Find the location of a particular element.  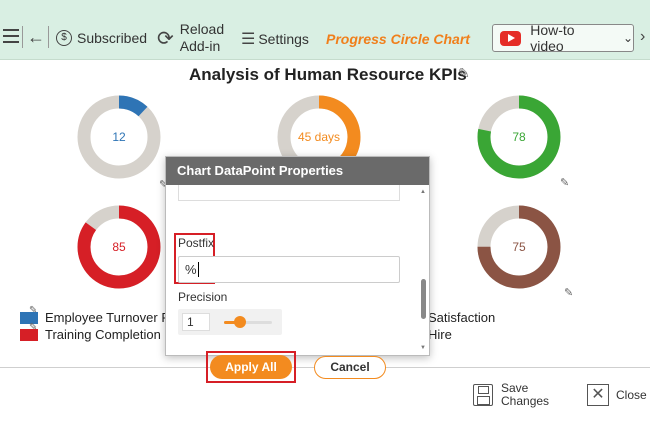

settings-button: ☰ Settings is located at coordinates (275, 39).